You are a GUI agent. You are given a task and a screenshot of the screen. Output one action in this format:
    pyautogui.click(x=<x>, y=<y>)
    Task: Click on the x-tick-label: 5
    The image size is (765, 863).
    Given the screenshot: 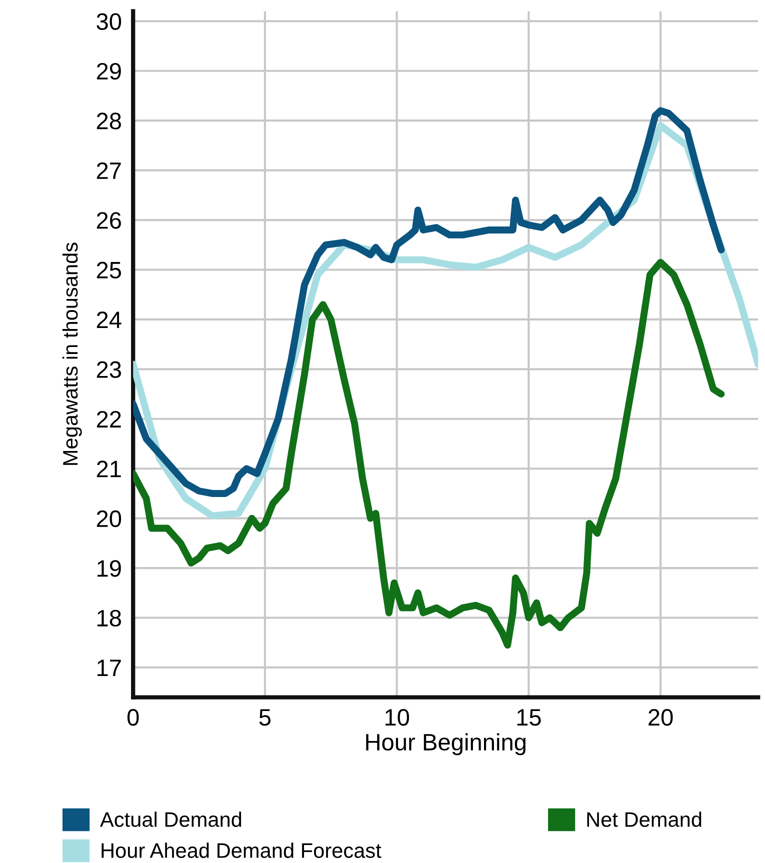 What is the action you would take?
    pyautogui.click(x=265, y=717)
    